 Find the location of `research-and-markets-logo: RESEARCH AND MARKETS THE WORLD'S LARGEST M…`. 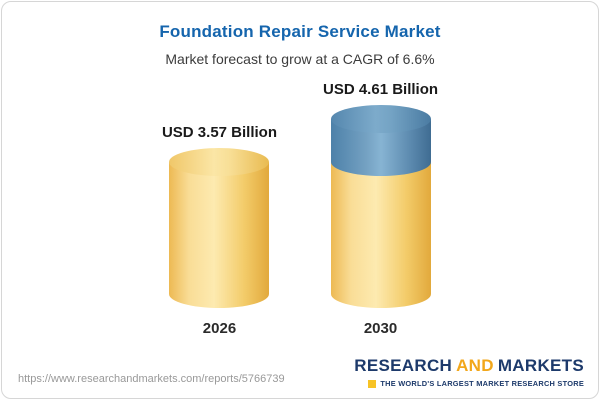

research-and-markets-logo: RESEARCH AND MARKETS THE WORLD'S LARGEST M… is located at coordinates (469, 372).